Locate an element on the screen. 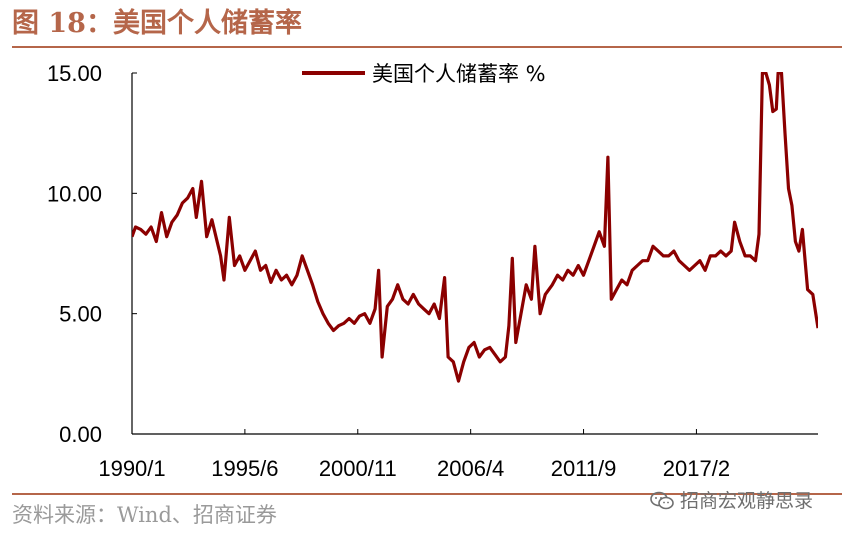 This screenshot has width=852, height=538. y-tick-label: 5.00 is located at coordinates (80, 314).